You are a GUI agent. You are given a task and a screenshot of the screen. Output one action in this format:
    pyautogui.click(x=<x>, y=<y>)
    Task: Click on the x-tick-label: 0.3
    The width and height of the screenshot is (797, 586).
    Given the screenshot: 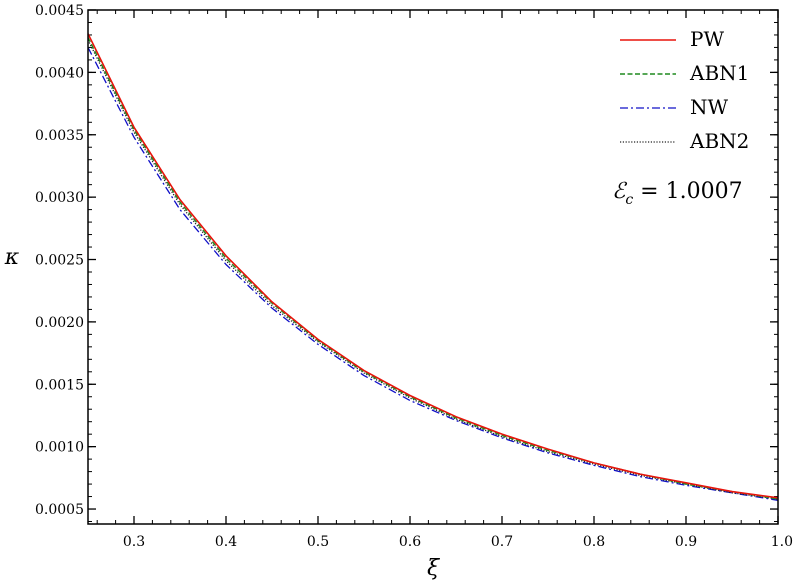 What is the action you would take?
    pyautogui.click(x=134, y=542)
    